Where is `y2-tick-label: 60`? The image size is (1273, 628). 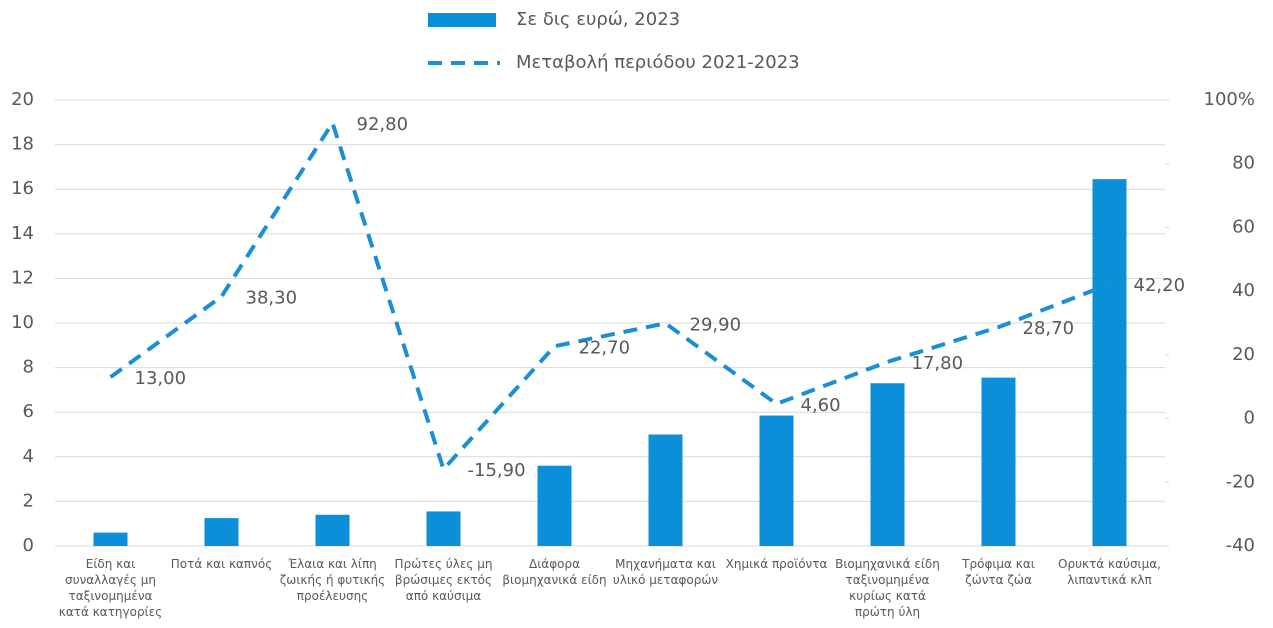
y2-tick-label: 60 is located at coordinates (1243, 226).